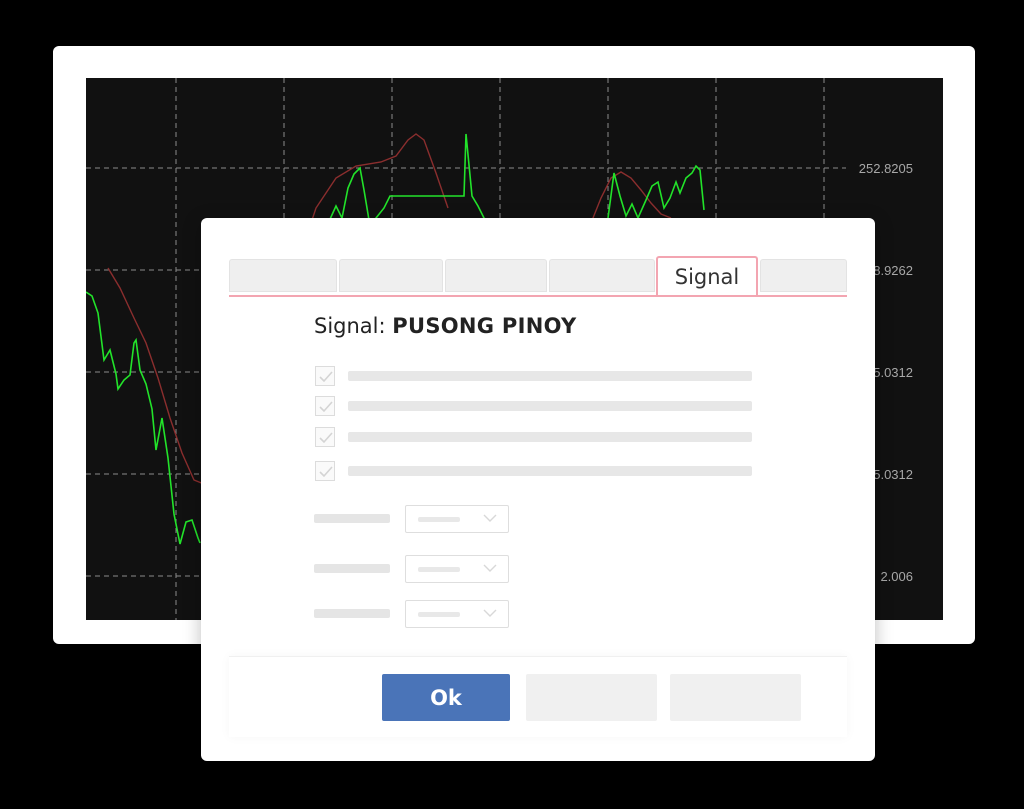  What do you see at coordinates (735, 697) in the screenshot?
I see `tertiary-button-placeholder` at bounding box center [735, 697].